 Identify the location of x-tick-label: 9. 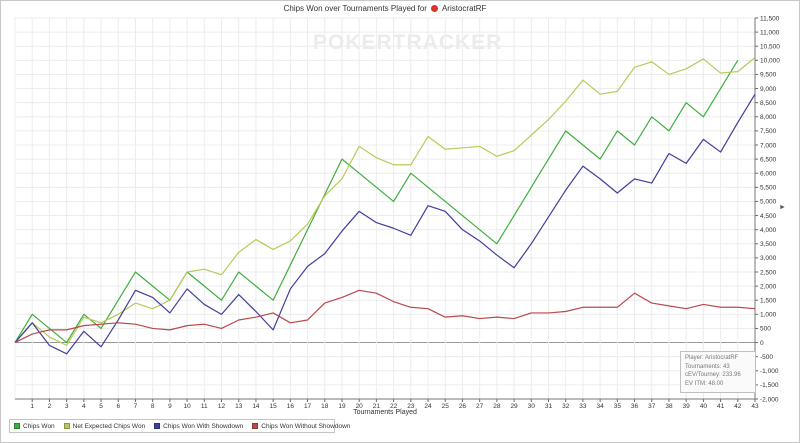
(170, 406).